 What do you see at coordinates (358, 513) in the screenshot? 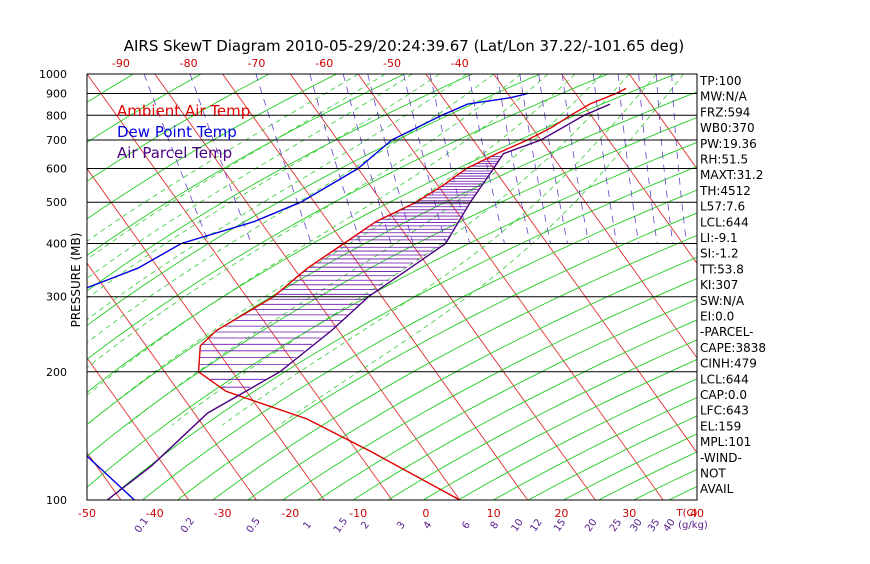
I see `bottom-temp-tick-label: -10` at bounding box center [358, 513].